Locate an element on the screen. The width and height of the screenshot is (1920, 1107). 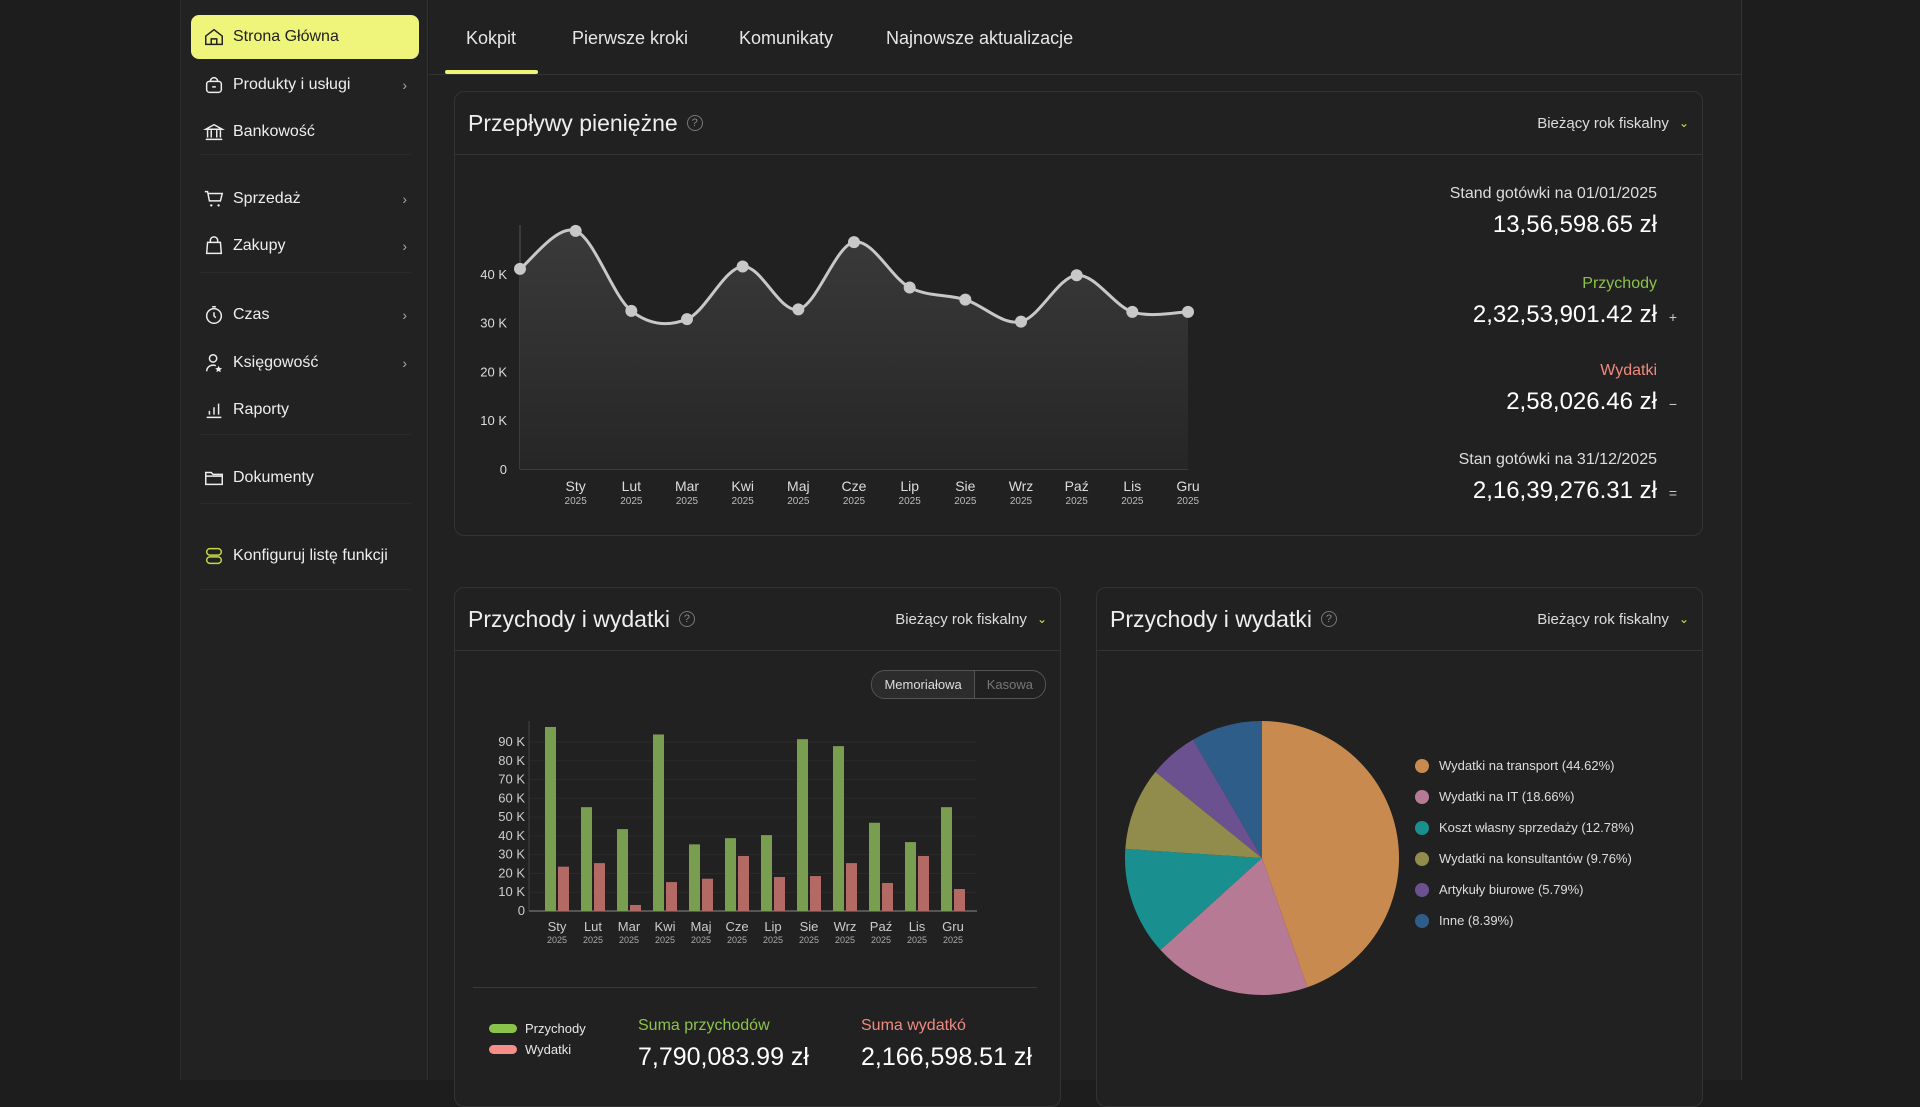
y-tick-label: 60 K is located at coordinates (511, 797).